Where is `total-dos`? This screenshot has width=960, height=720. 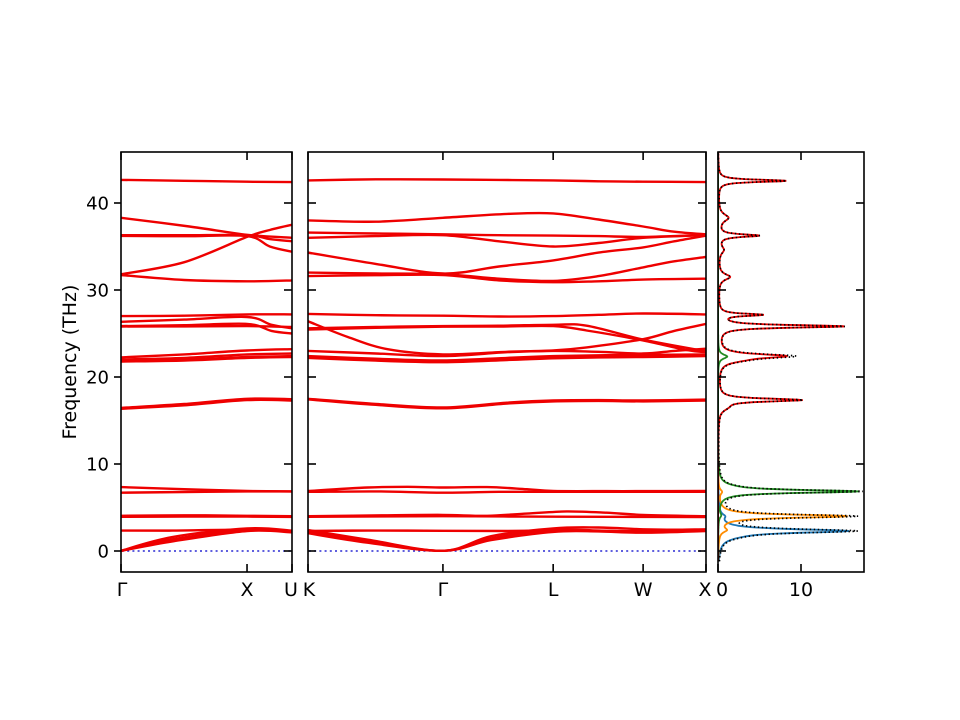 total-dos is located at coordinates (791, 357).